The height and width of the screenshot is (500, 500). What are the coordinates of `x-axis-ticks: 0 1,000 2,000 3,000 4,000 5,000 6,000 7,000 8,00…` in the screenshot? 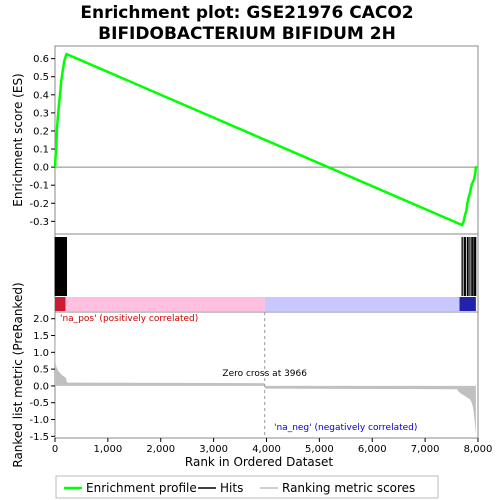 It's located at (272, 446).